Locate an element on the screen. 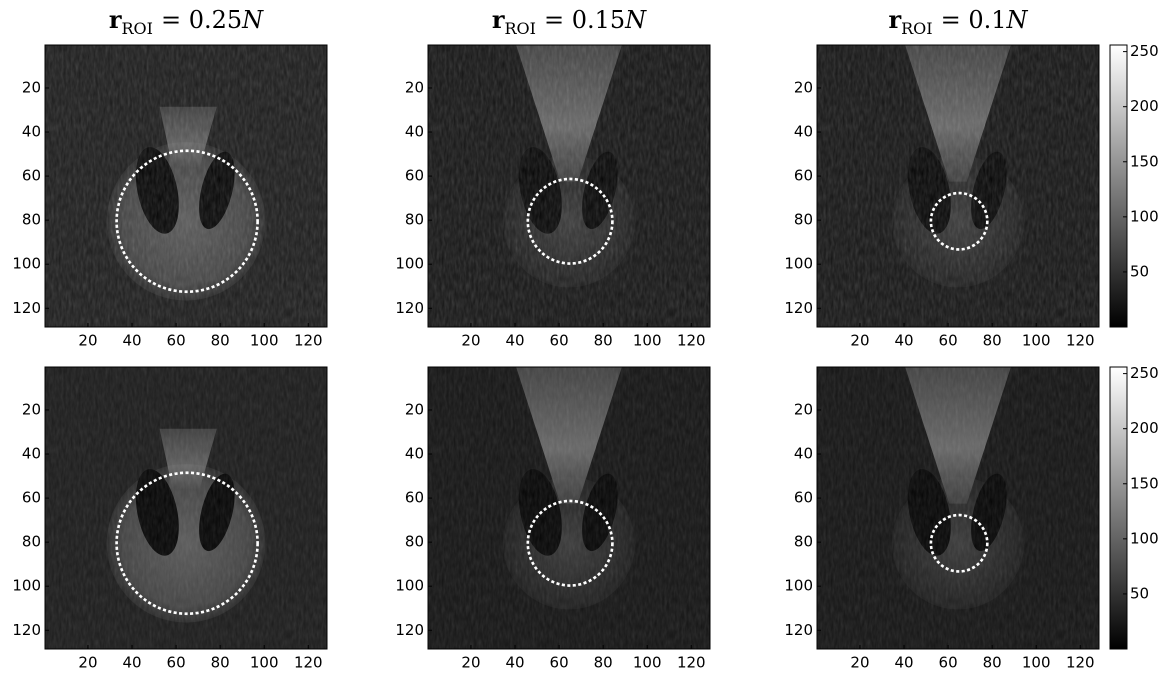 This screenshot has height=674, width=1167. panel-title: rROI = 0.25N is located at coordinates (186, 21).